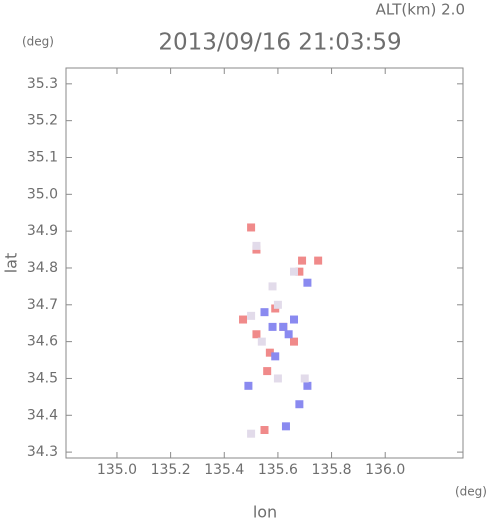 This screenshot has width=491, height=521. I want to click on x-unit: (deg), so click(471, 492).